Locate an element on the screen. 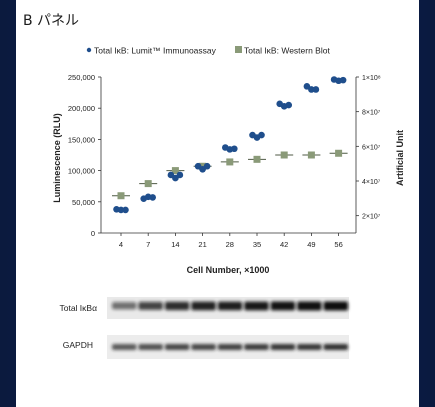  y2-tick-label: 6×10⁷ is located at coordinates (371, 147).